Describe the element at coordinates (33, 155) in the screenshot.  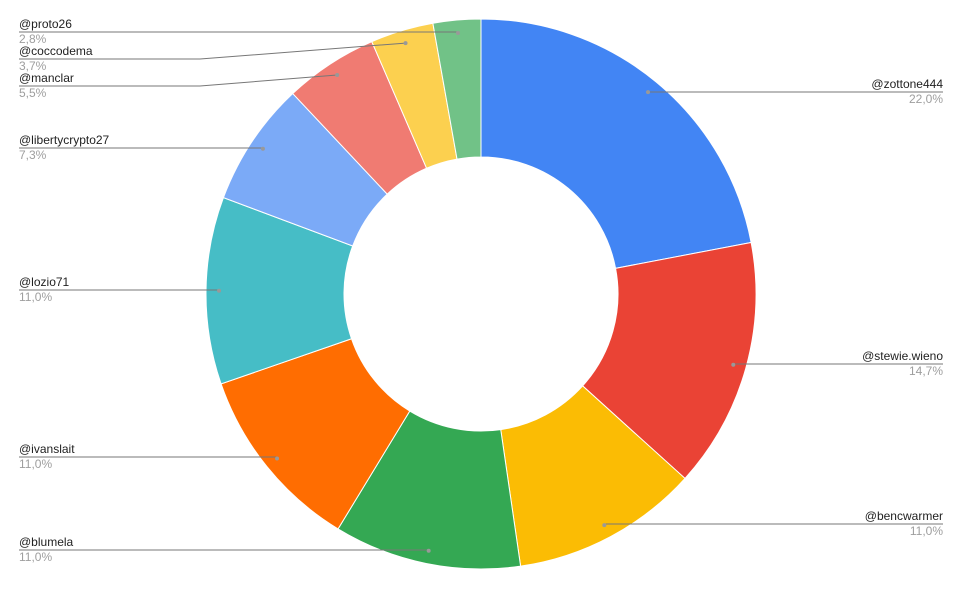
I see `slice-value: 7,3%` at that location.